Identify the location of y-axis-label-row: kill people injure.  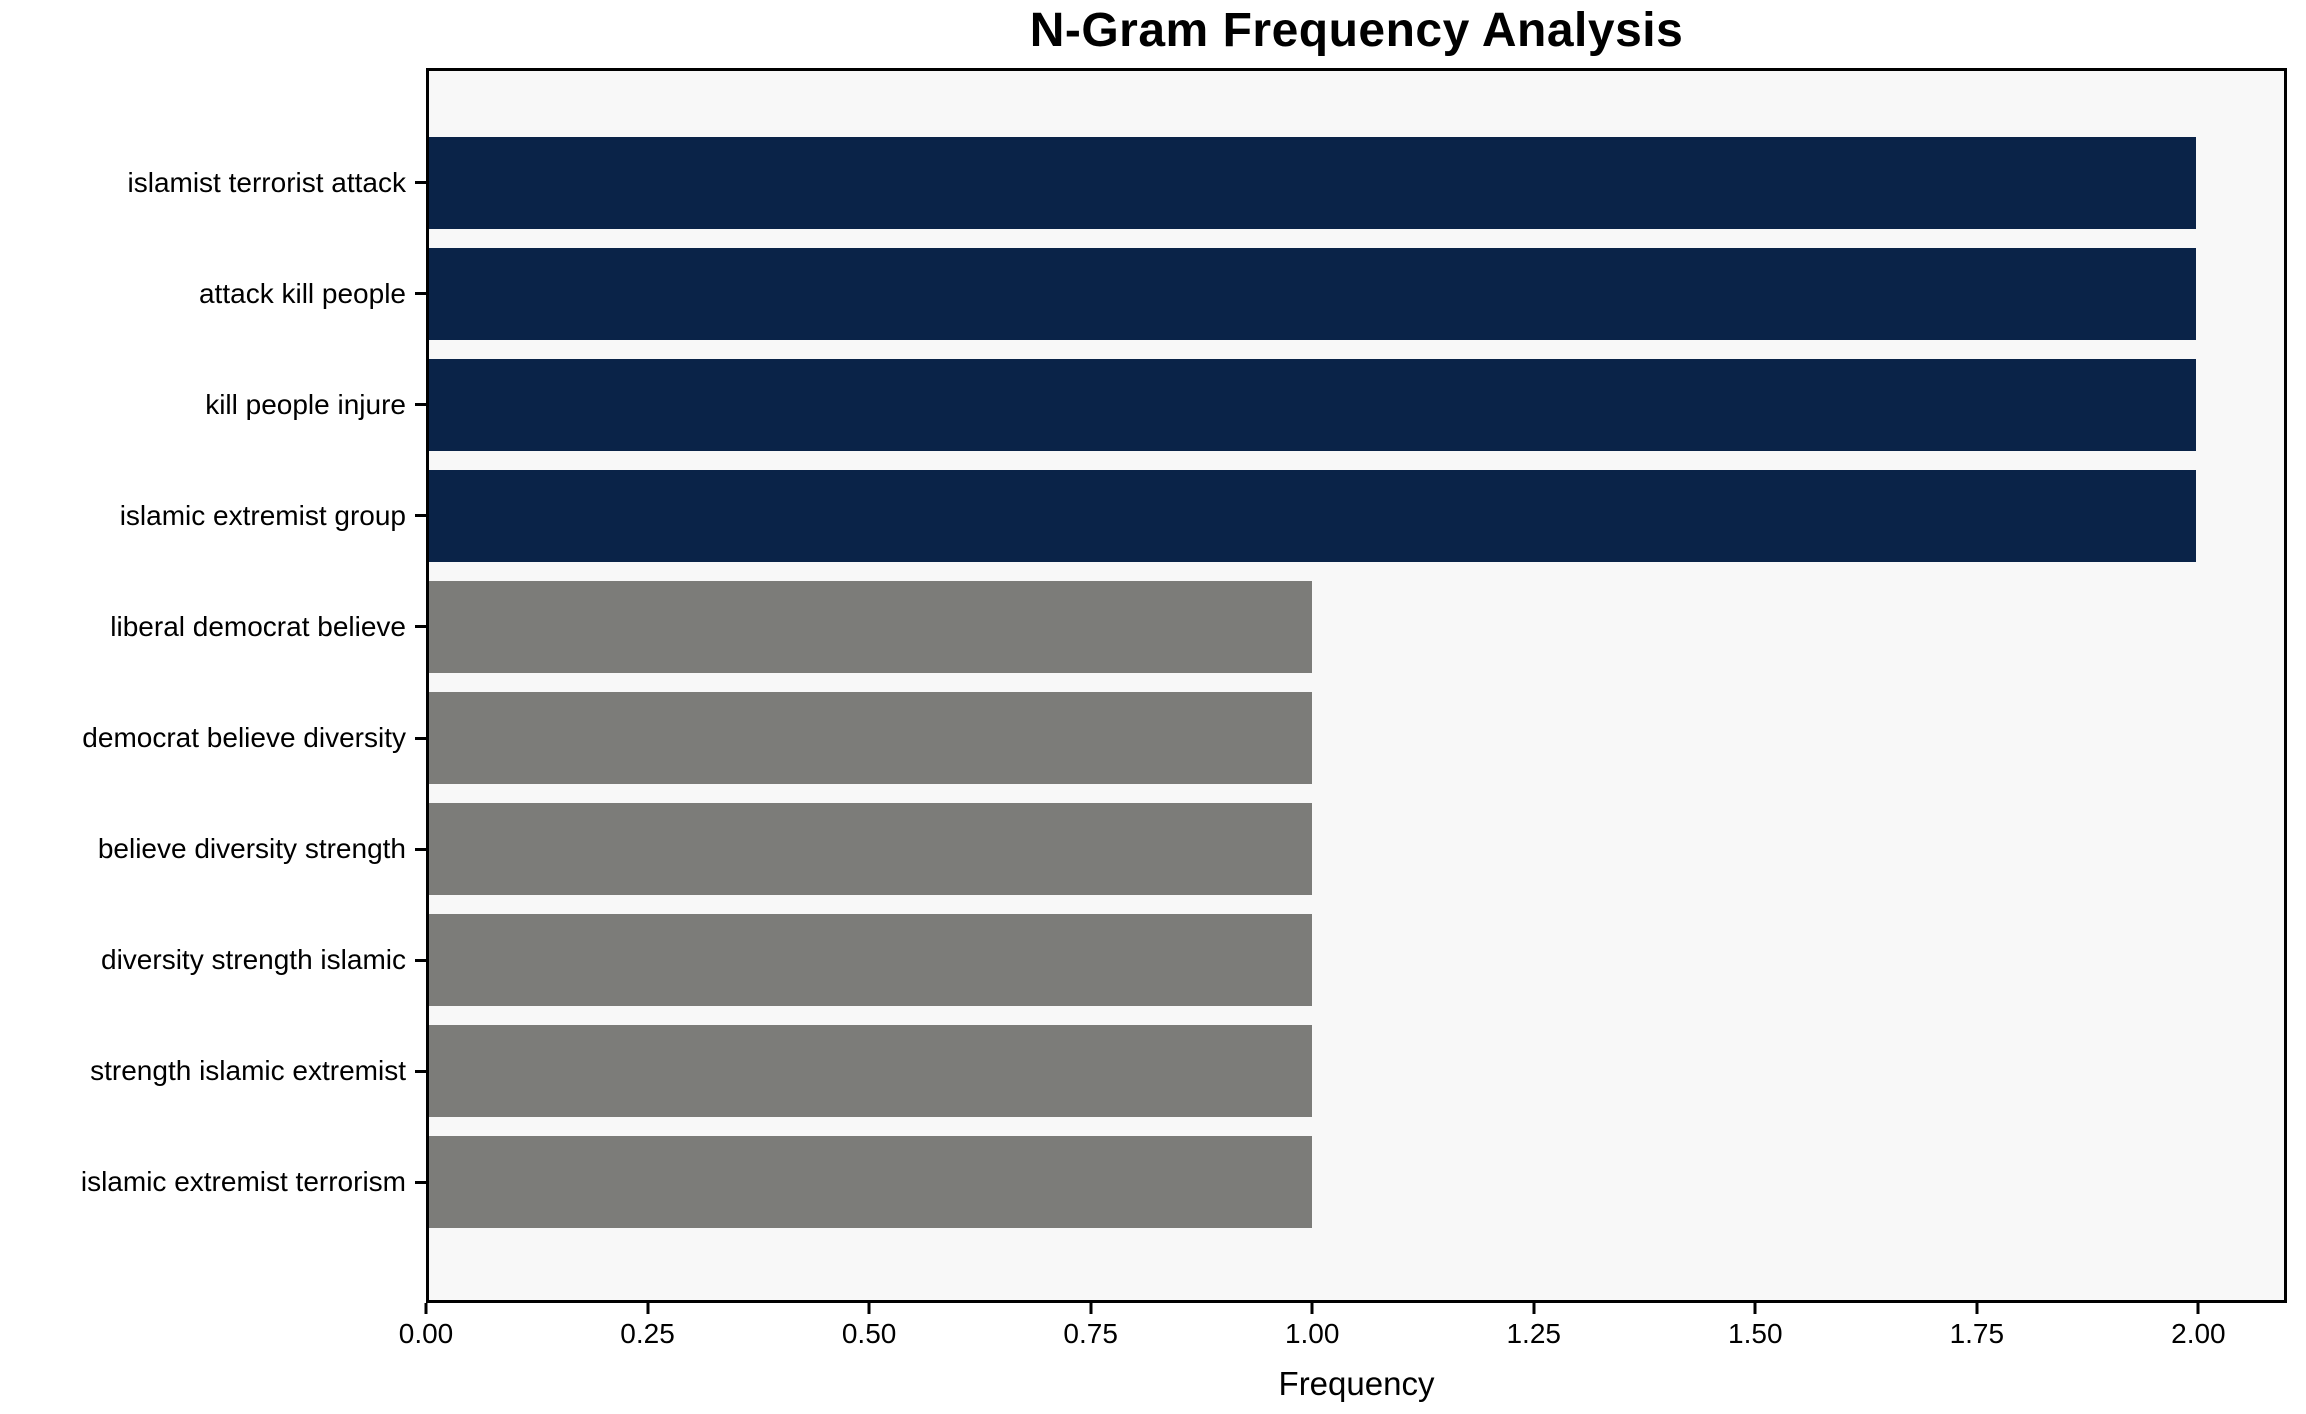
(213, 404).